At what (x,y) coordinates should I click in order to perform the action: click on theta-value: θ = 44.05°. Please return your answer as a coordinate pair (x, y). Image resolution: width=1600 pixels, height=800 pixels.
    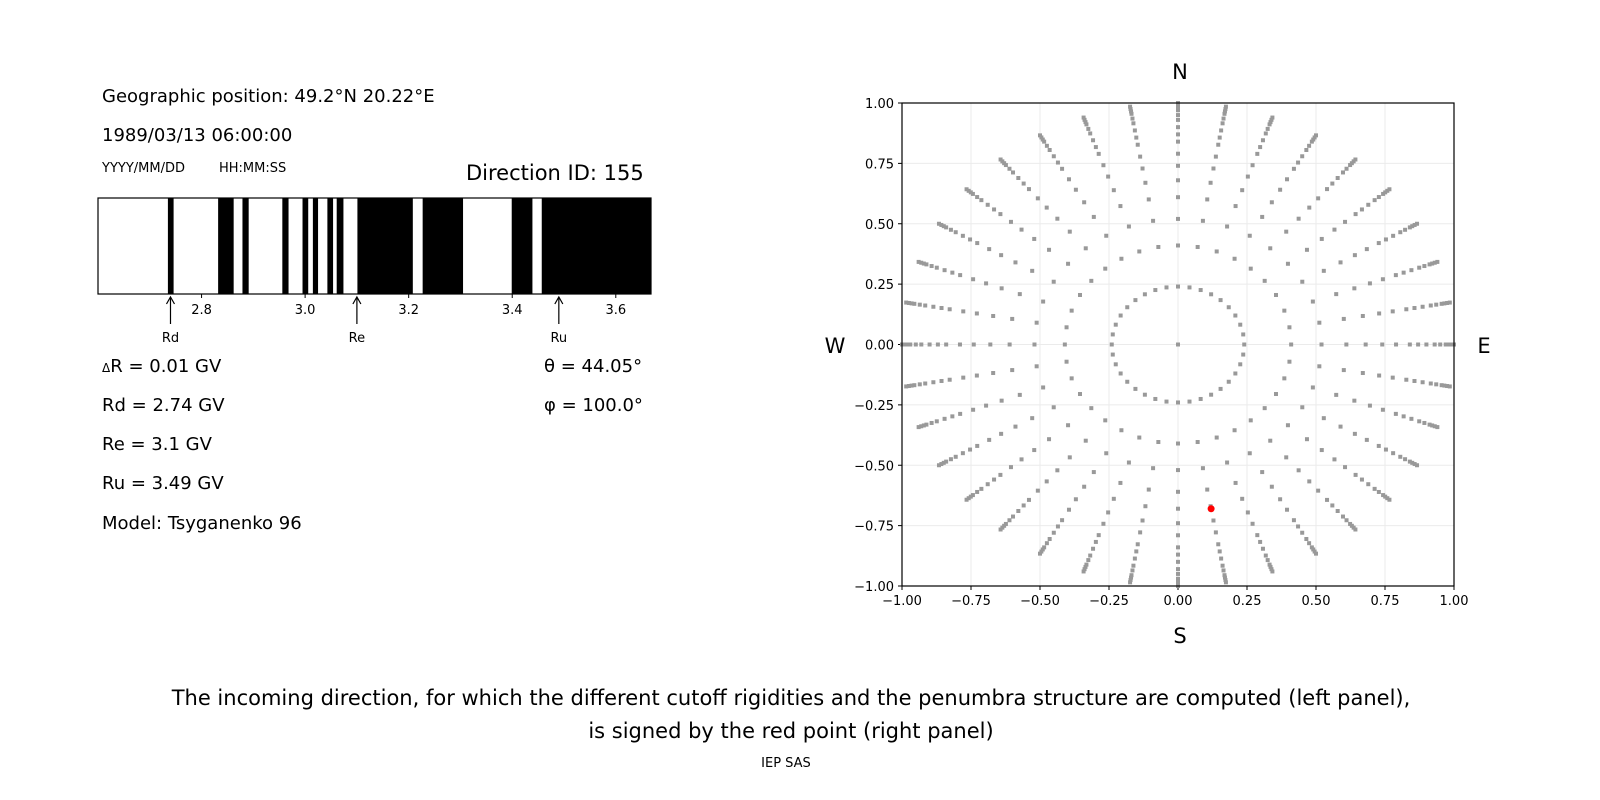
    Looking at the image, I should click on (593, 366).